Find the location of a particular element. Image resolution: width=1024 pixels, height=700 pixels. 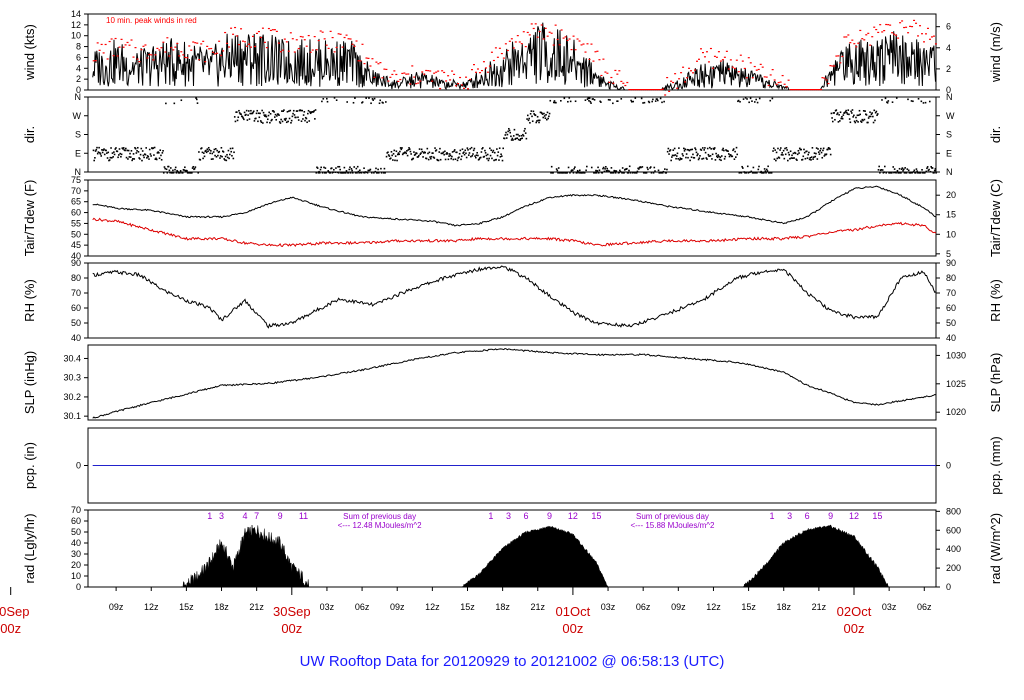

right-tick-label: 800 is located at coordinates (953, 511).